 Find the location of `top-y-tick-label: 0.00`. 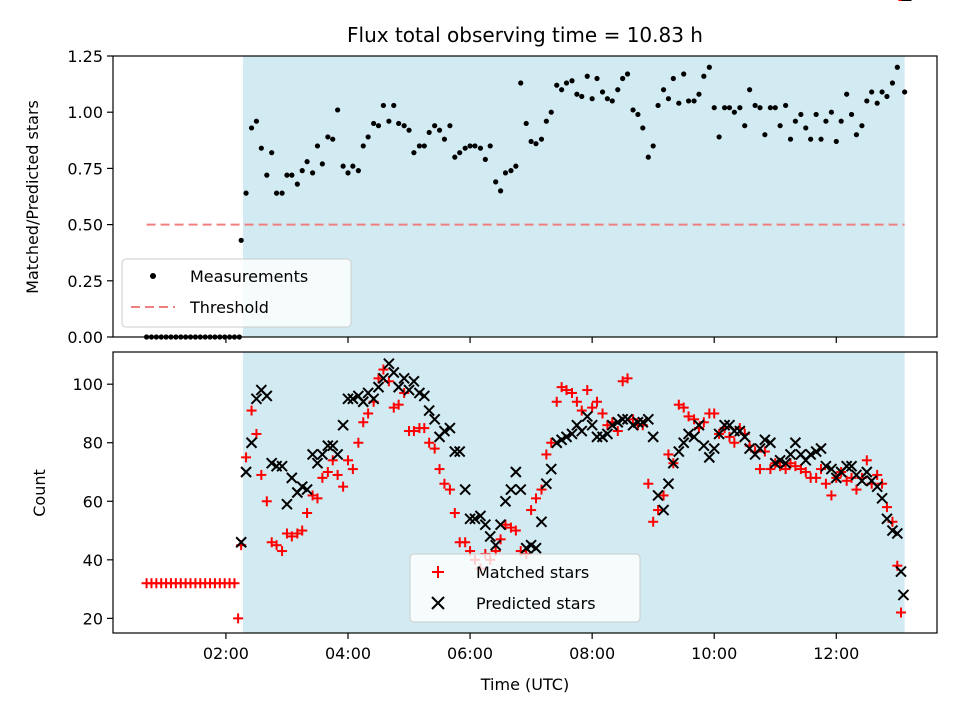

top-y-tick-label: 0.00 is located at coordinates (85, 337).